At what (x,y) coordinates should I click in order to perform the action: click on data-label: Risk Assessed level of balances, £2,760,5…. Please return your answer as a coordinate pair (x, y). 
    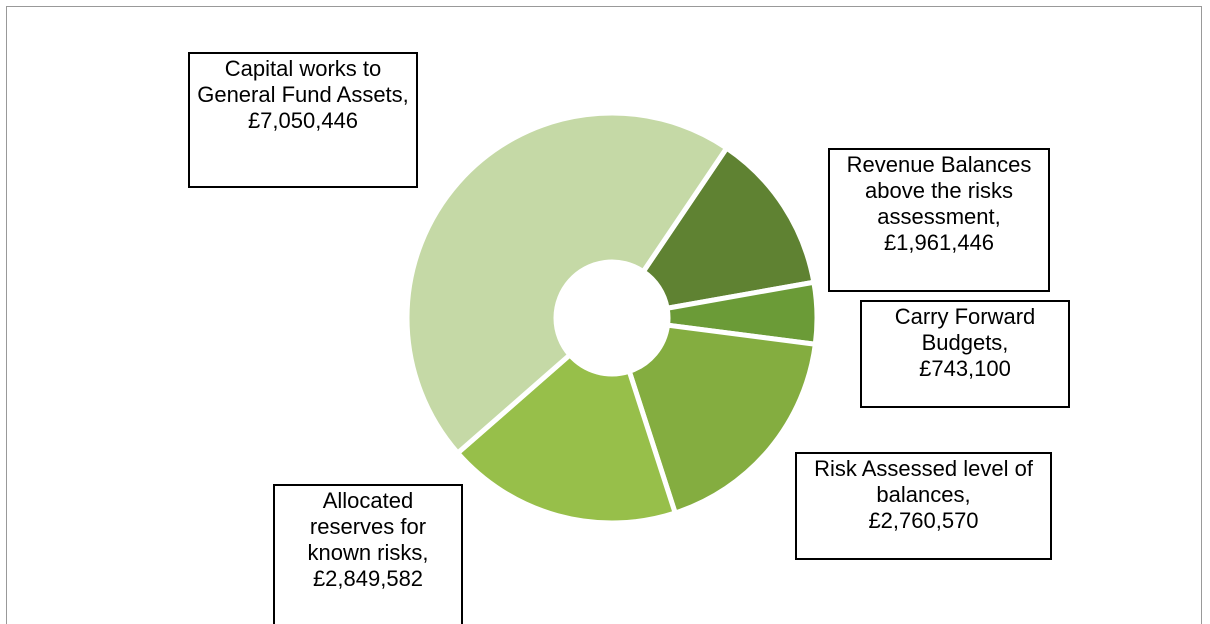
    Looking at the image, I should click on (923, 506).